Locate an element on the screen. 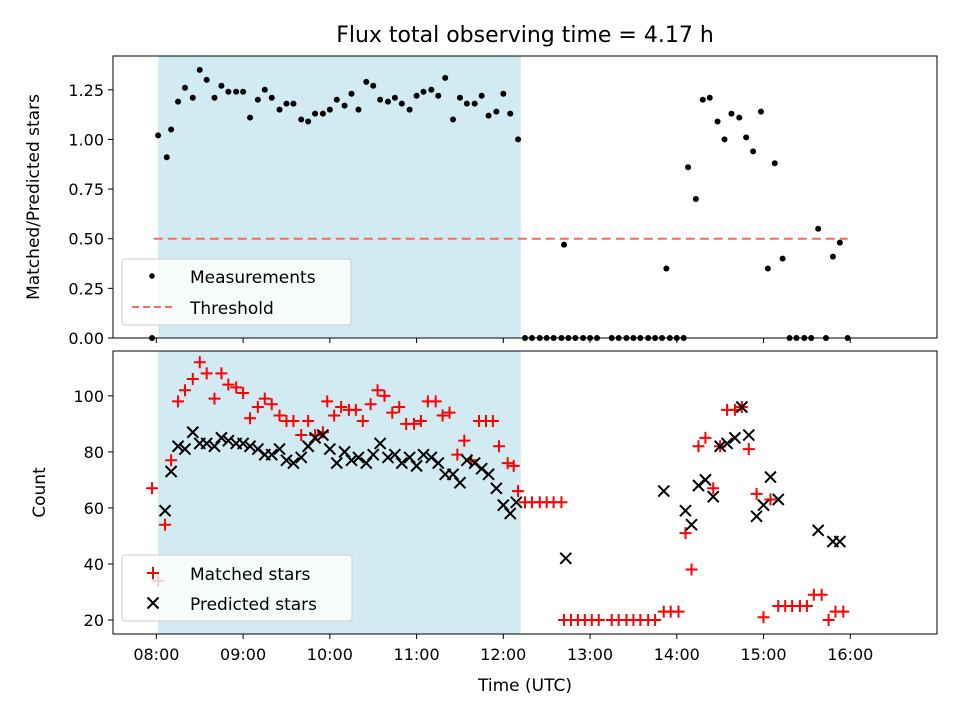  bottom-legend-box is located at coordinates (237, 588).